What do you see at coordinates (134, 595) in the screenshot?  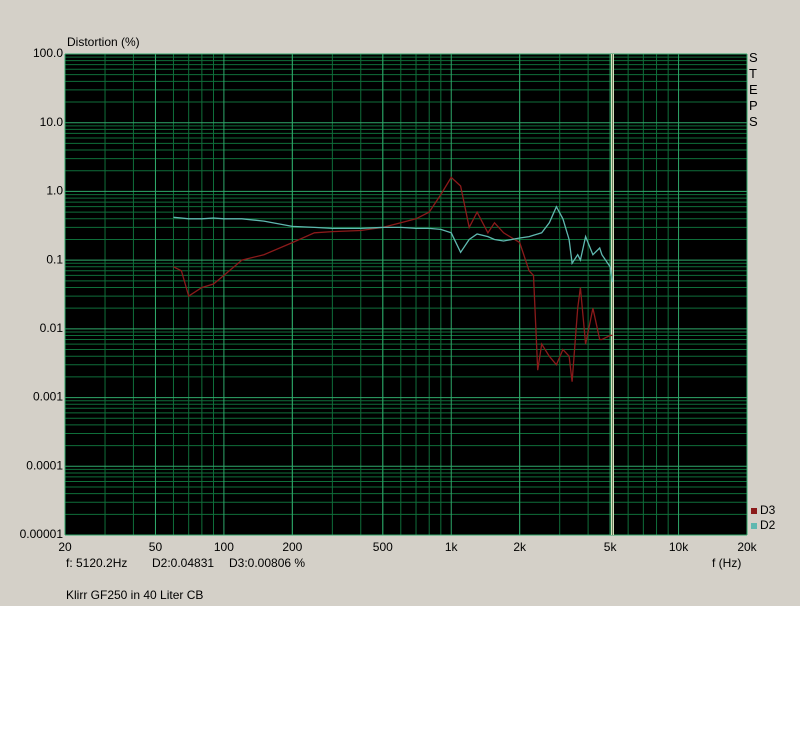 I see `footer: Klirr GF250 in 40 Liter CB` at bounding box center [134, 595].